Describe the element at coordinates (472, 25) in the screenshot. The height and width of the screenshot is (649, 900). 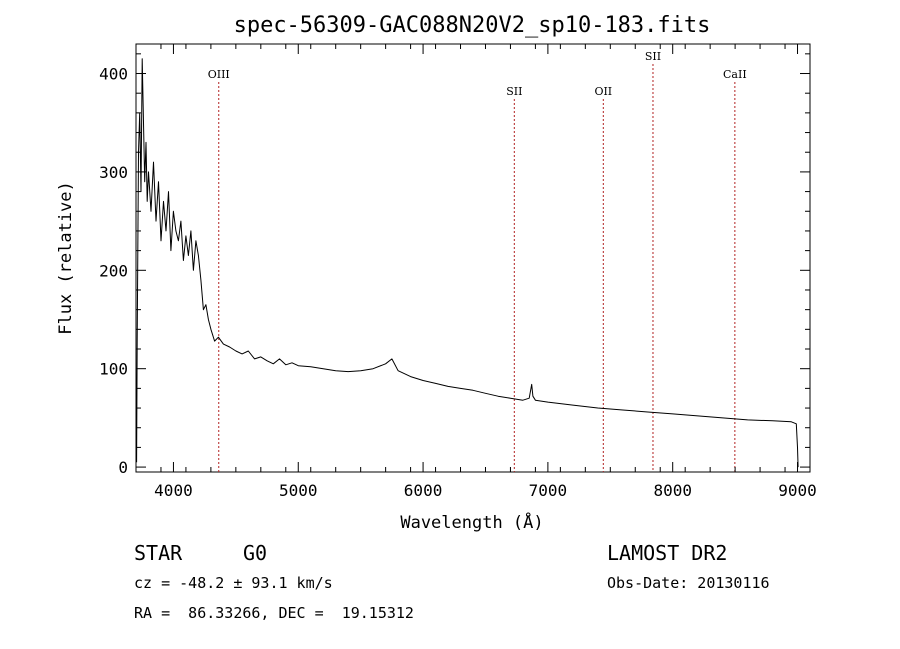
I see `chart-title: spec-56309-GAC088N20V2_sp10-183.fits` at that location.